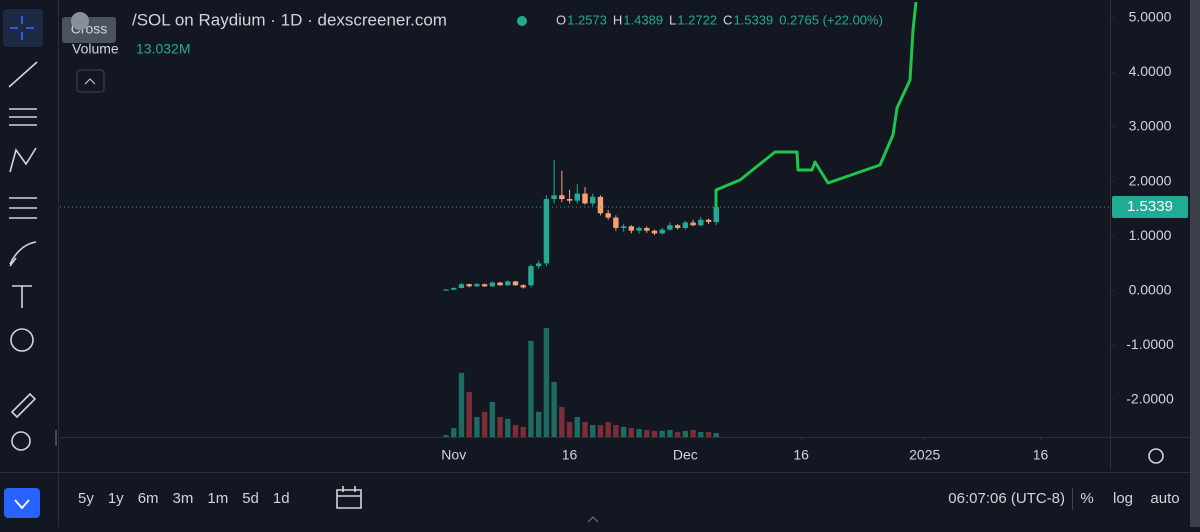  What do you see at coordinates (23, 405) in the screenshot?
I see `ruler-icon` at bounding box center [23, 405].